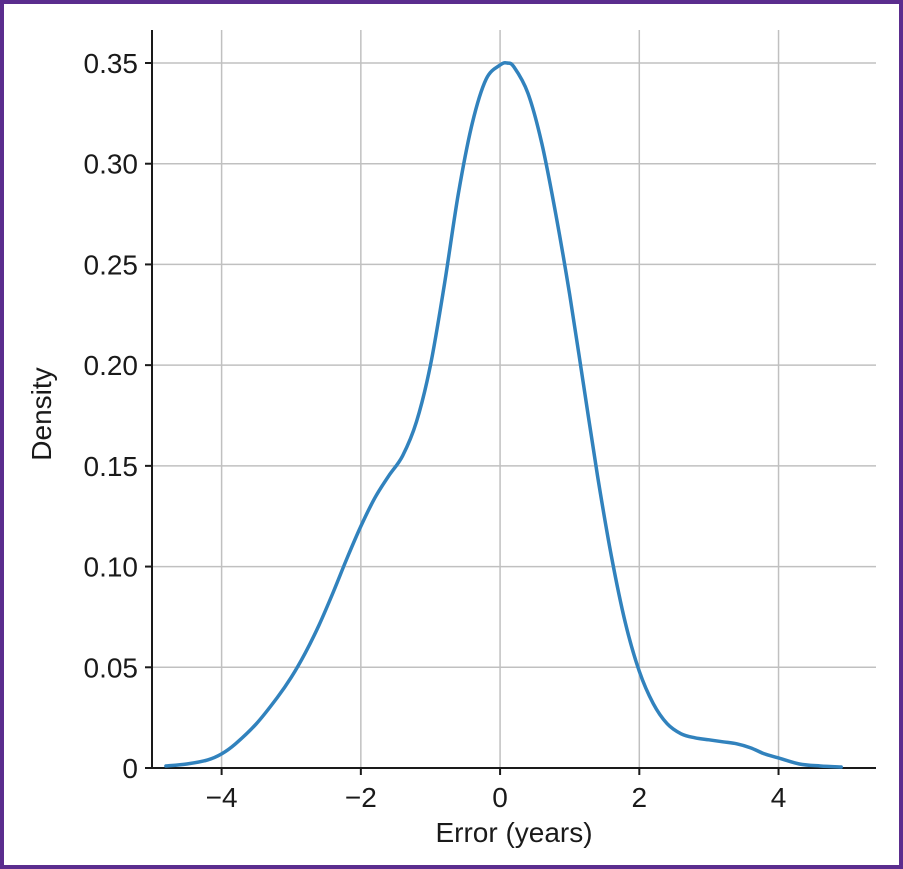 The height and width of the screenshot is (869, 903). What do you see at coordinates (111, 667) in the screenshot?
I see `y-tick-label: 0.05` at bounding box center [111, 667].